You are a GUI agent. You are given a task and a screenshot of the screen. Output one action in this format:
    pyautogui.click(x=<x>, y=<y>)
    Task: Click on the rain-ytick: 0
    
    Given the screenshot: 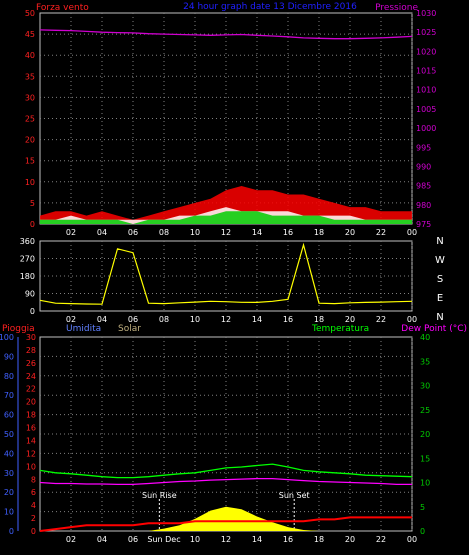 What is the action you would take?
    pyautogui.click(x=11, y=531)
    